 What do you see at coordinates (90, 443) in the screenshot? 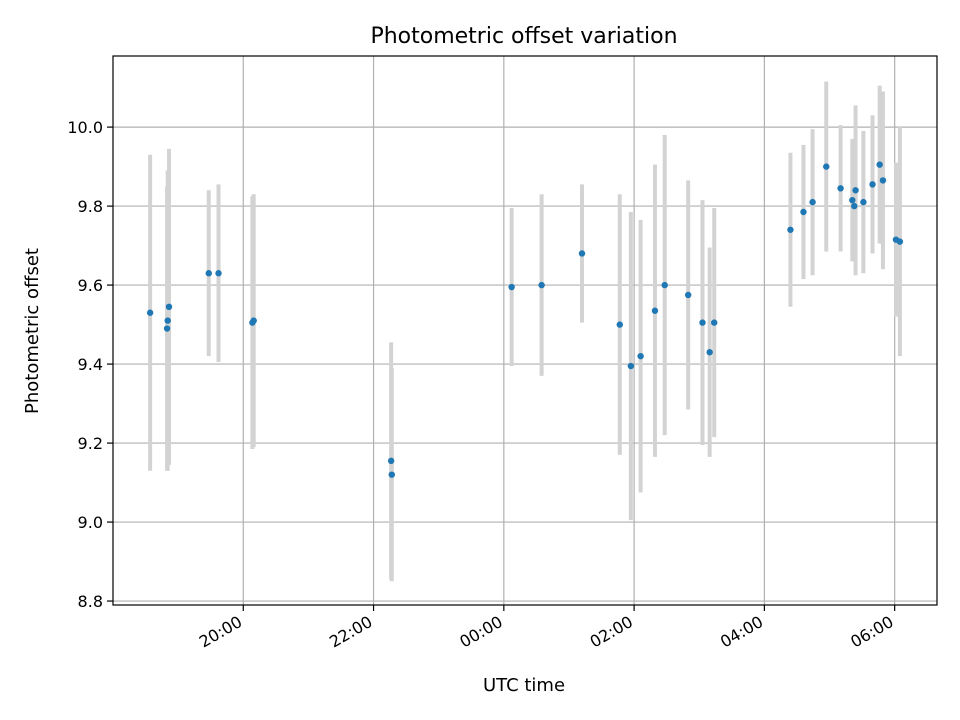
I see `y-tick-label: 9.2` at bounding box center [90, 443].